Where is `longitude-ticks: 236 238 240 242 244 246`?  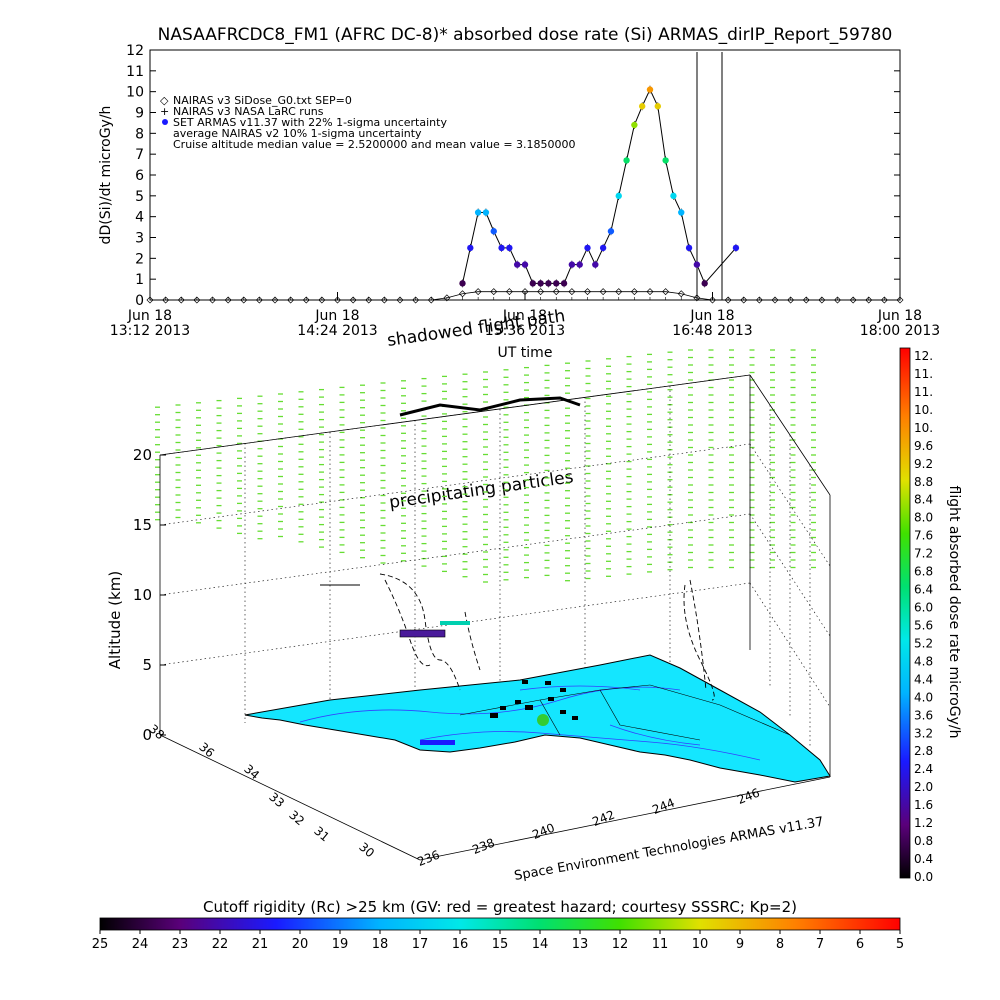
longitude-ticks: 236 238 240 242 244 246 is located at coordinates (588, 828).